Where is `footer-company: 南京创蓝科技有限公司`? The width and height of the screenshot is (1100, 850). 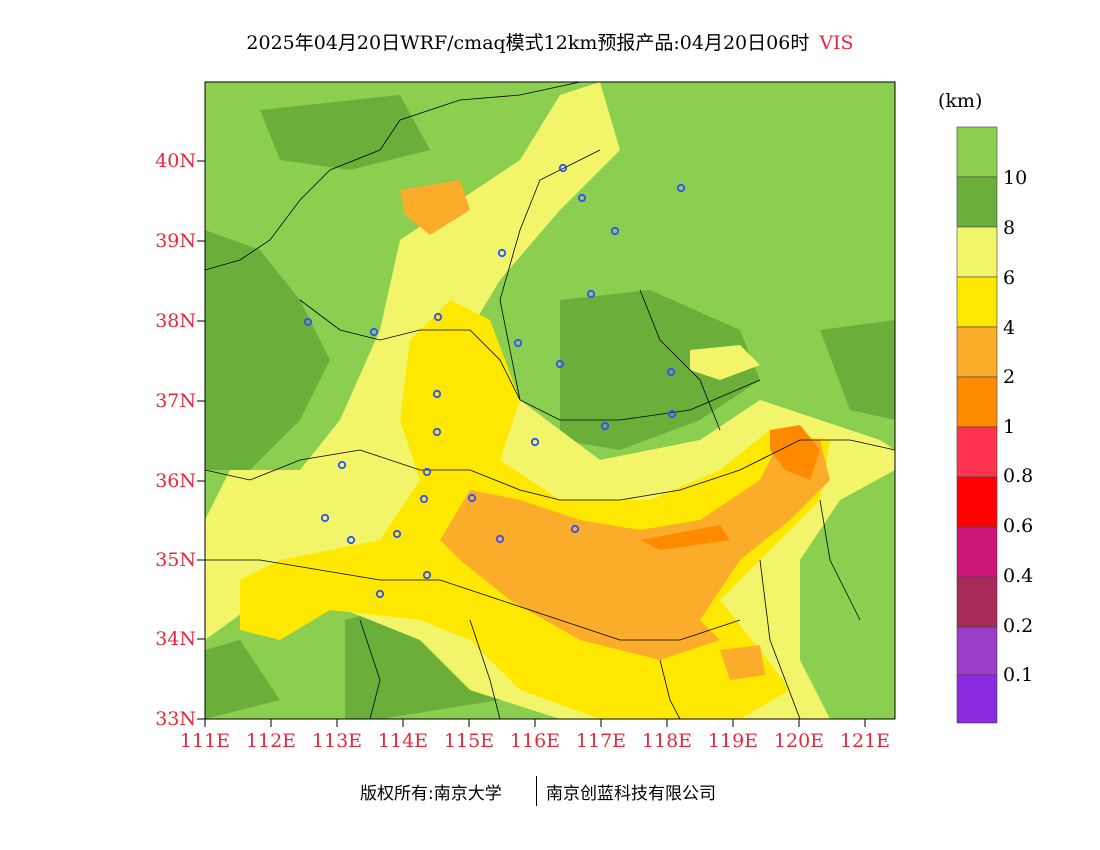
footer-company: 南京创蓝科技有限公司 is located at coordinates (631, 794).